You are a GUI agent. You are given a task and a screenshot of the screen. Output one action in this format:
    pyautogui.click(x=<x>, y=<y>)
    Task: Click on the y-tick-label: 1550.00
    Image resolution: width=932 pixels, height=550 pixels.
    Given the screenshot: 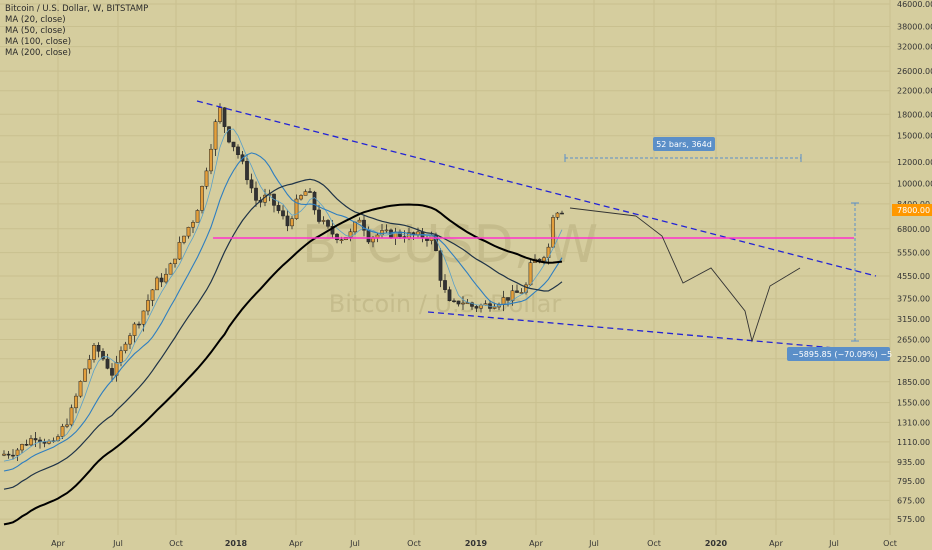 What is the action you would take?
    pyautogui.click(x=913, y=403)
    